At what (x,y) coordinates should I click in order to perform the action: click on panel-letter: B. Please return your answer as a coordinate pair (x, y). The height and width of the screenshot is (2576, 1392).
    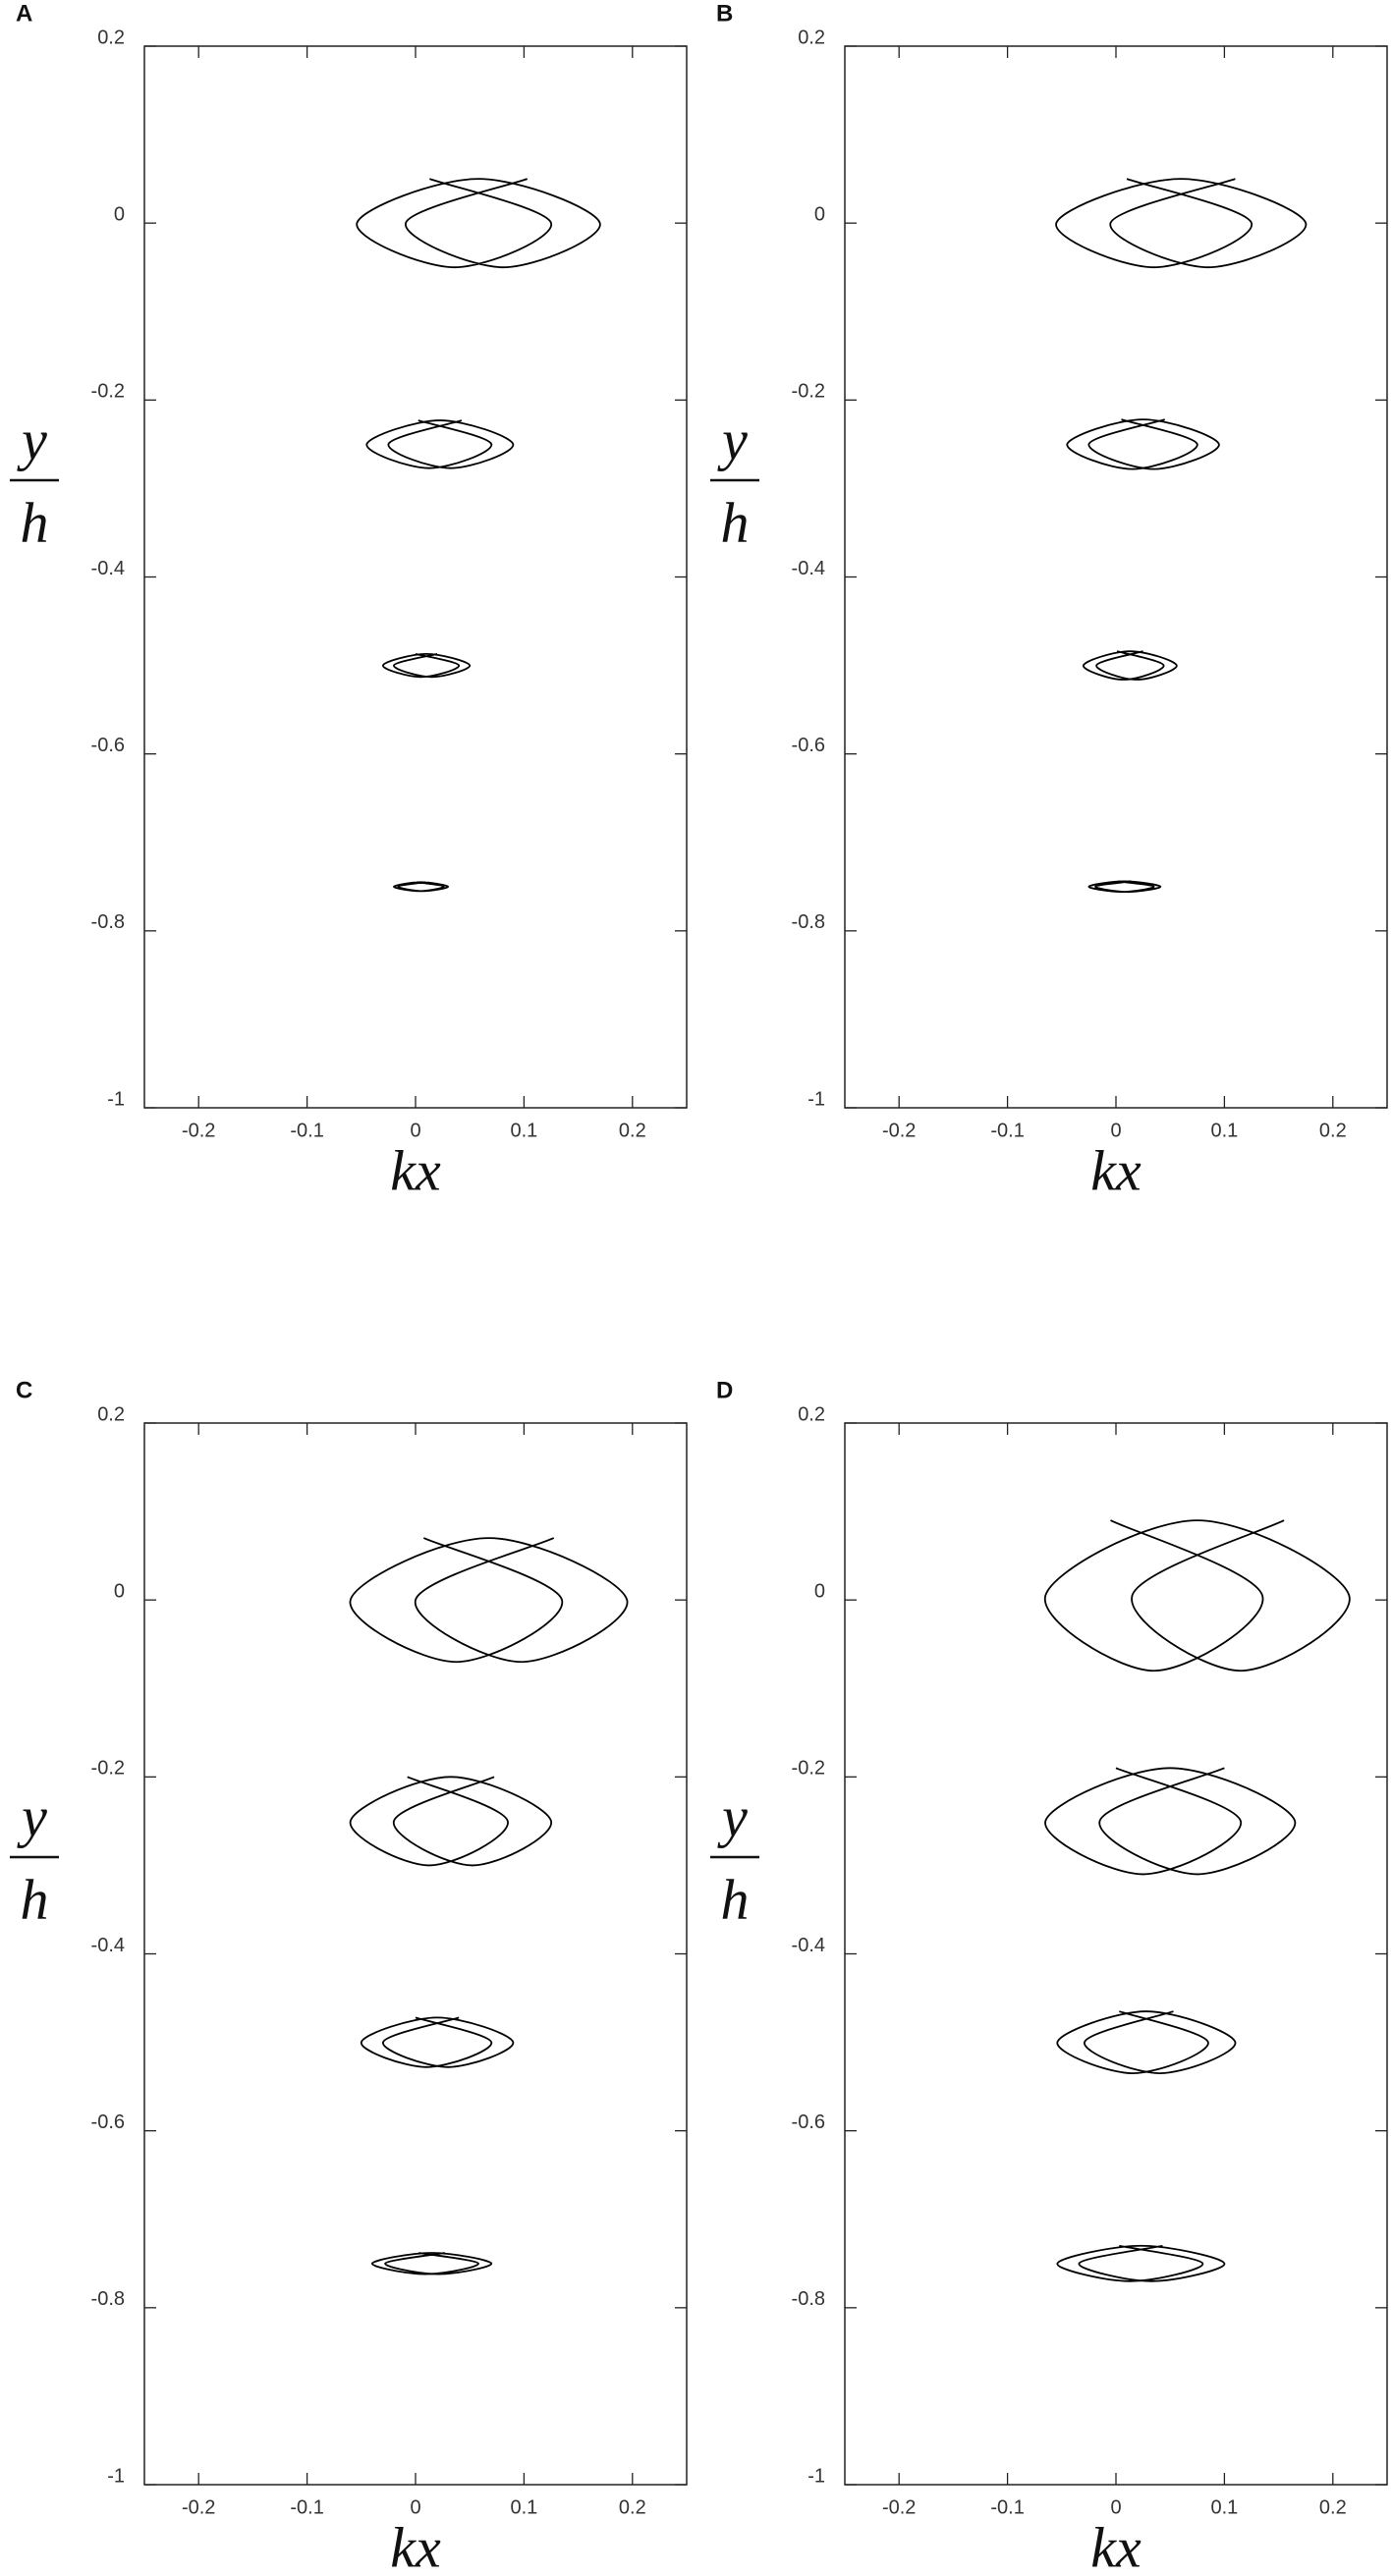
    Looking at the image, I should click on (724, 14).